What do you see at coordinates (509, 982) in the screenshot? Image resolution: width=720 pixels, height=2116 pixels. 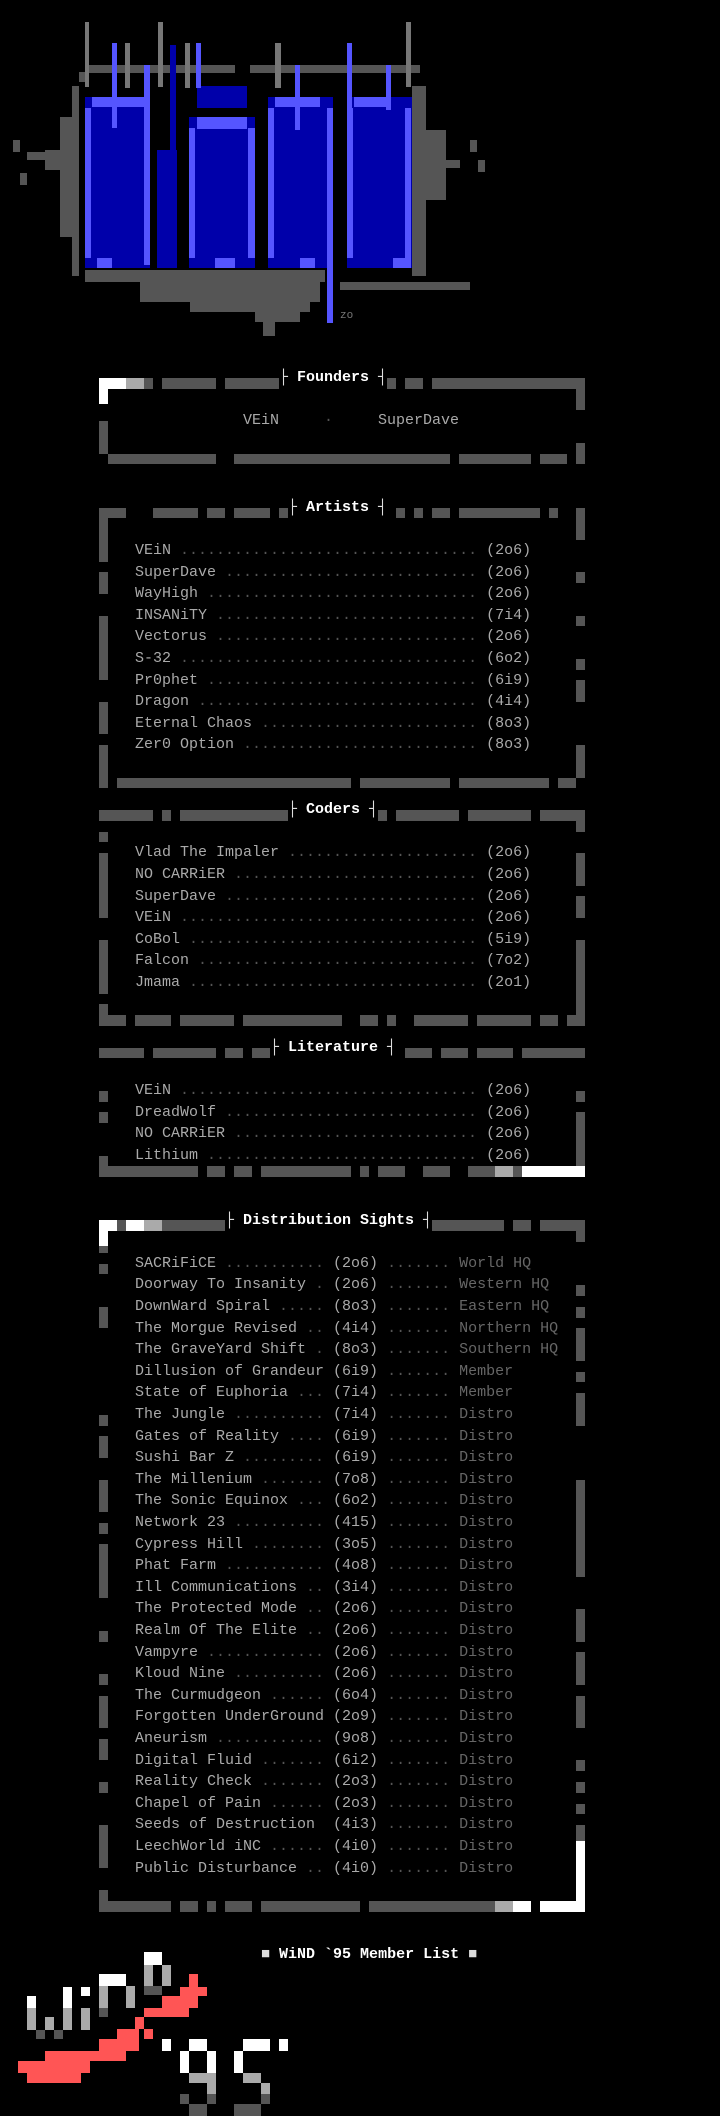 I see `member-code: (2o1)` at bounding box center [509, 982].